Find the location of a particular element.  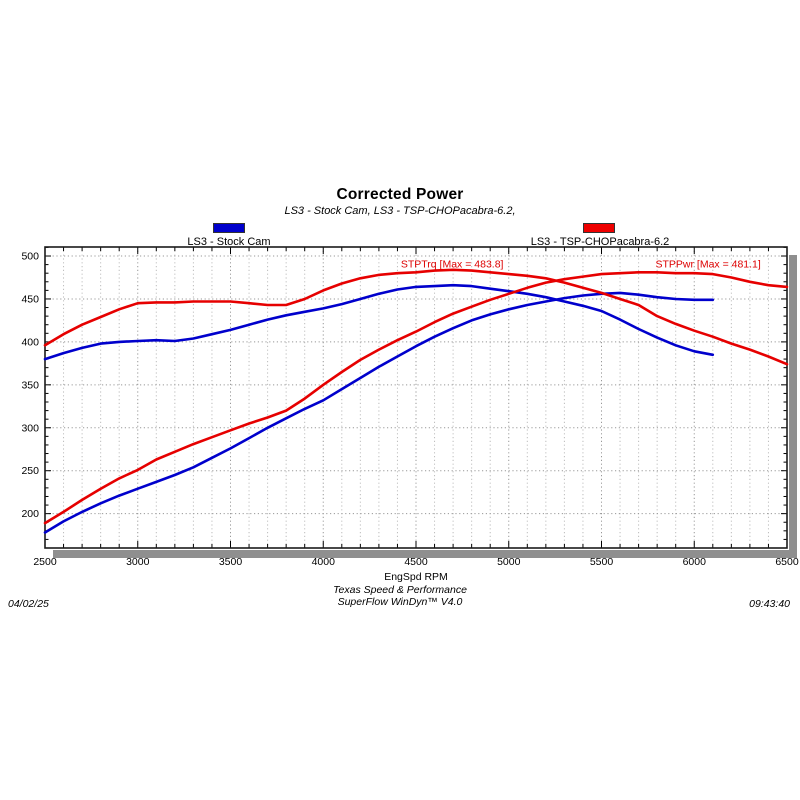

y-tick-label: 200 is located at coordinates (30, 514).